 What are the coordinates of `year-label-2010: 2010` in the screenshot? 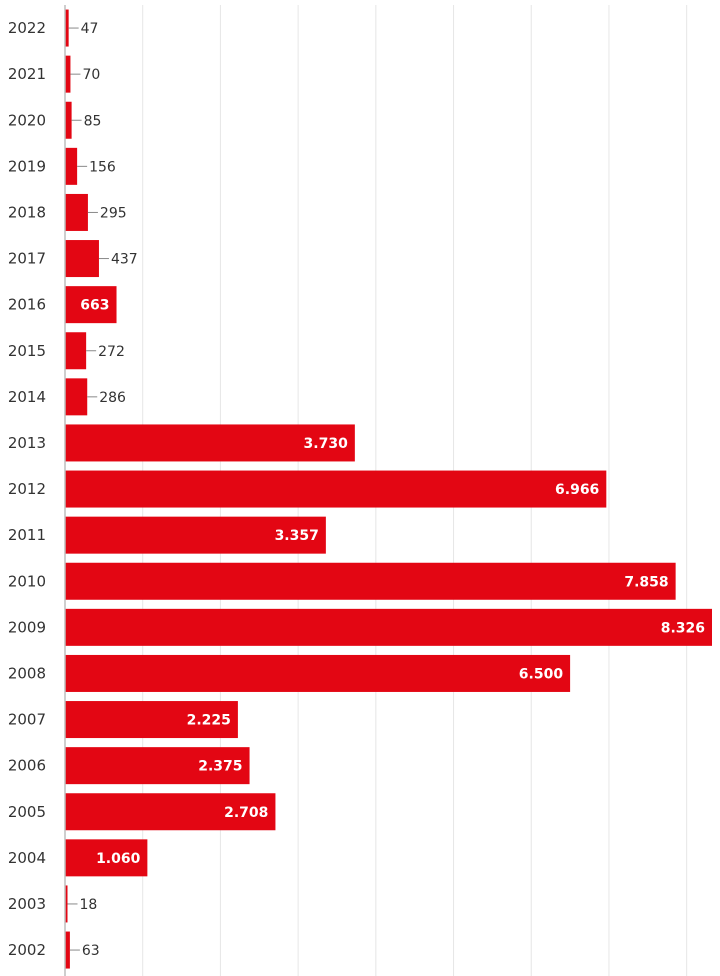 It's located at (27, 581).